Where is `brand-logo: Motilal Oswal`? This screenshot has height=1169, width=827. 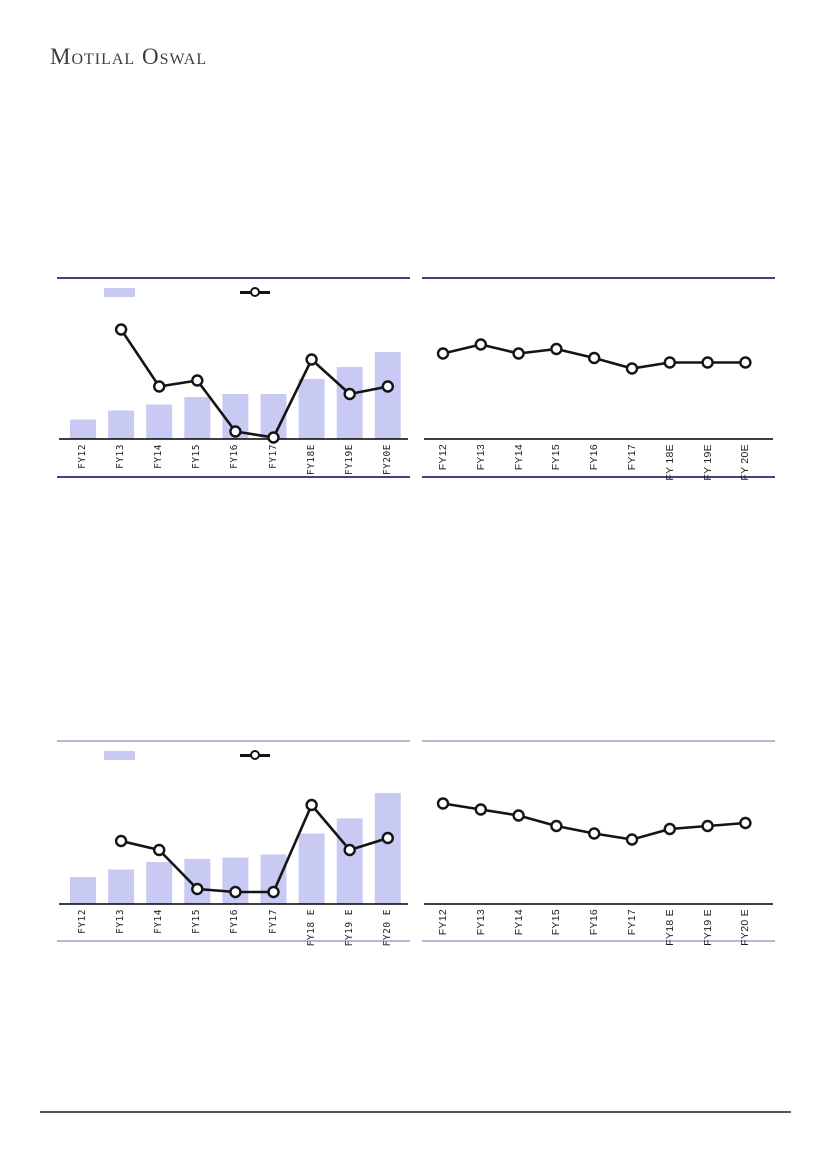 brand-logo: Motilal Oswal is located at coordinates (129, 56).